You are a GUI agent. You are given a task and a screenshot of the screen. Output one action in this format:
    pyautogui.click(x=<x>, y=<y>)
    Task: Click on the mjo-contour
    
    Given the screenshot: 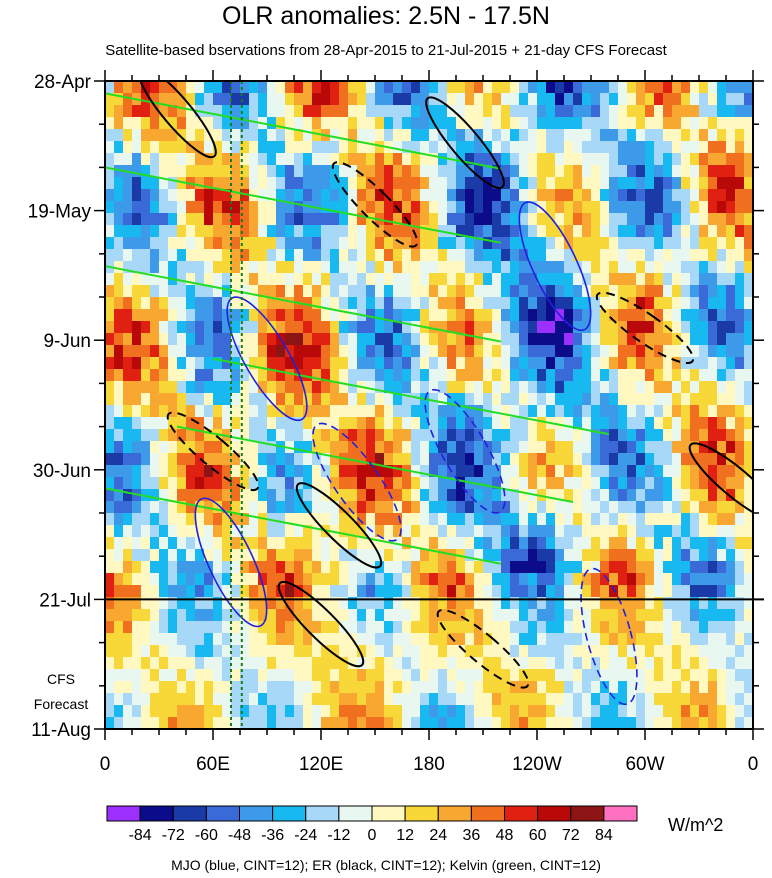 What is the action you would take?
    pyautogui.click(x=555, y=266)
    